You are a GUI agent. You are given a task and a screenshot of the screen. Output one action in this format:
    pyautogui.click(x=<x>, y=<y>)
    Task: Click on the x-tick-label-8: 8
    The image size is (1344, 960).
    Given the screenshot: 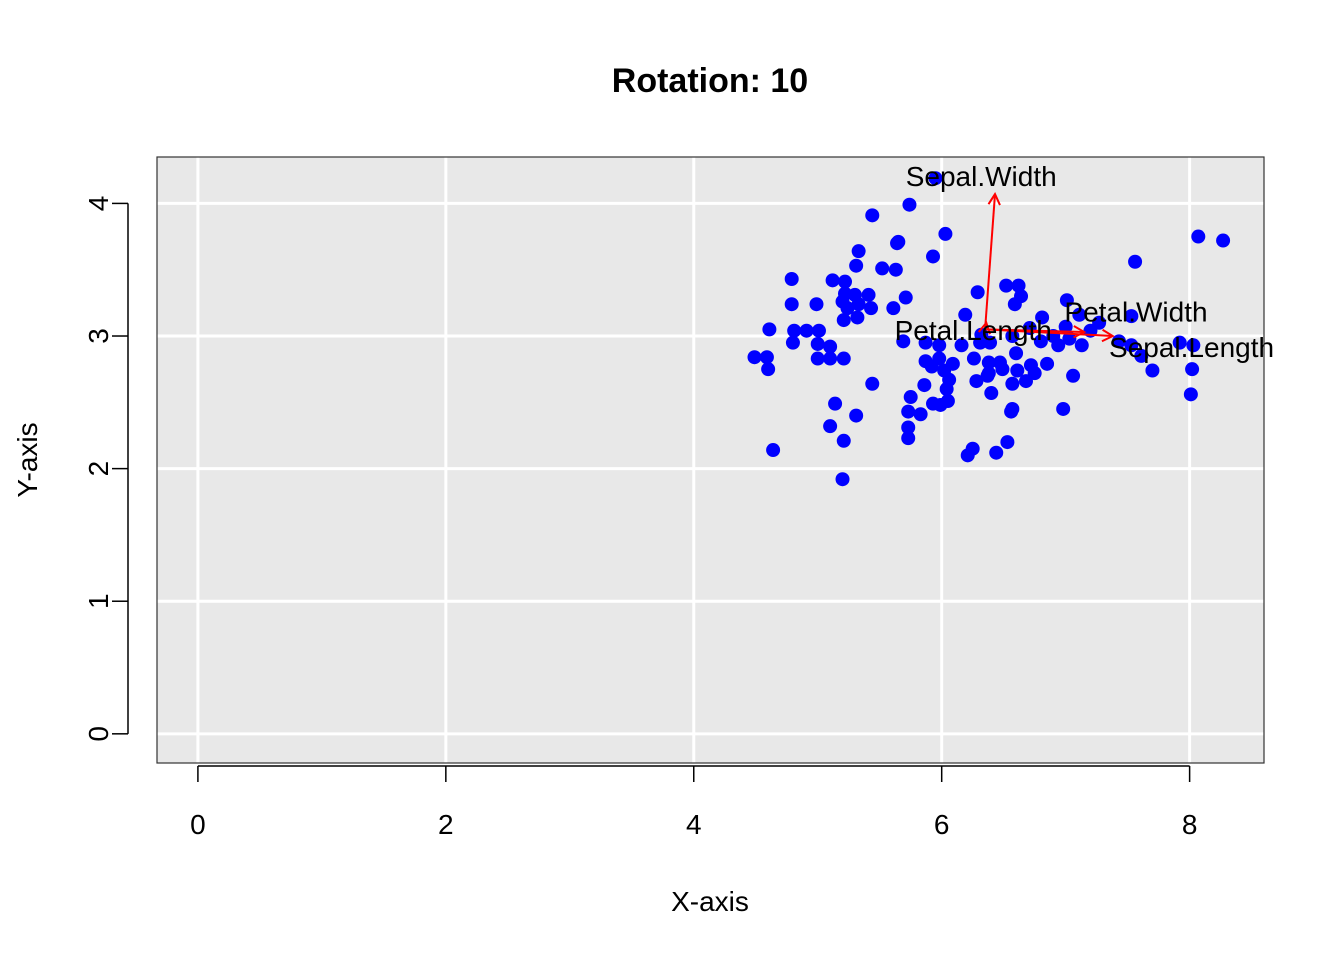 What is the action you would take?
    pyautogui.click(x=1190, y=824)
    